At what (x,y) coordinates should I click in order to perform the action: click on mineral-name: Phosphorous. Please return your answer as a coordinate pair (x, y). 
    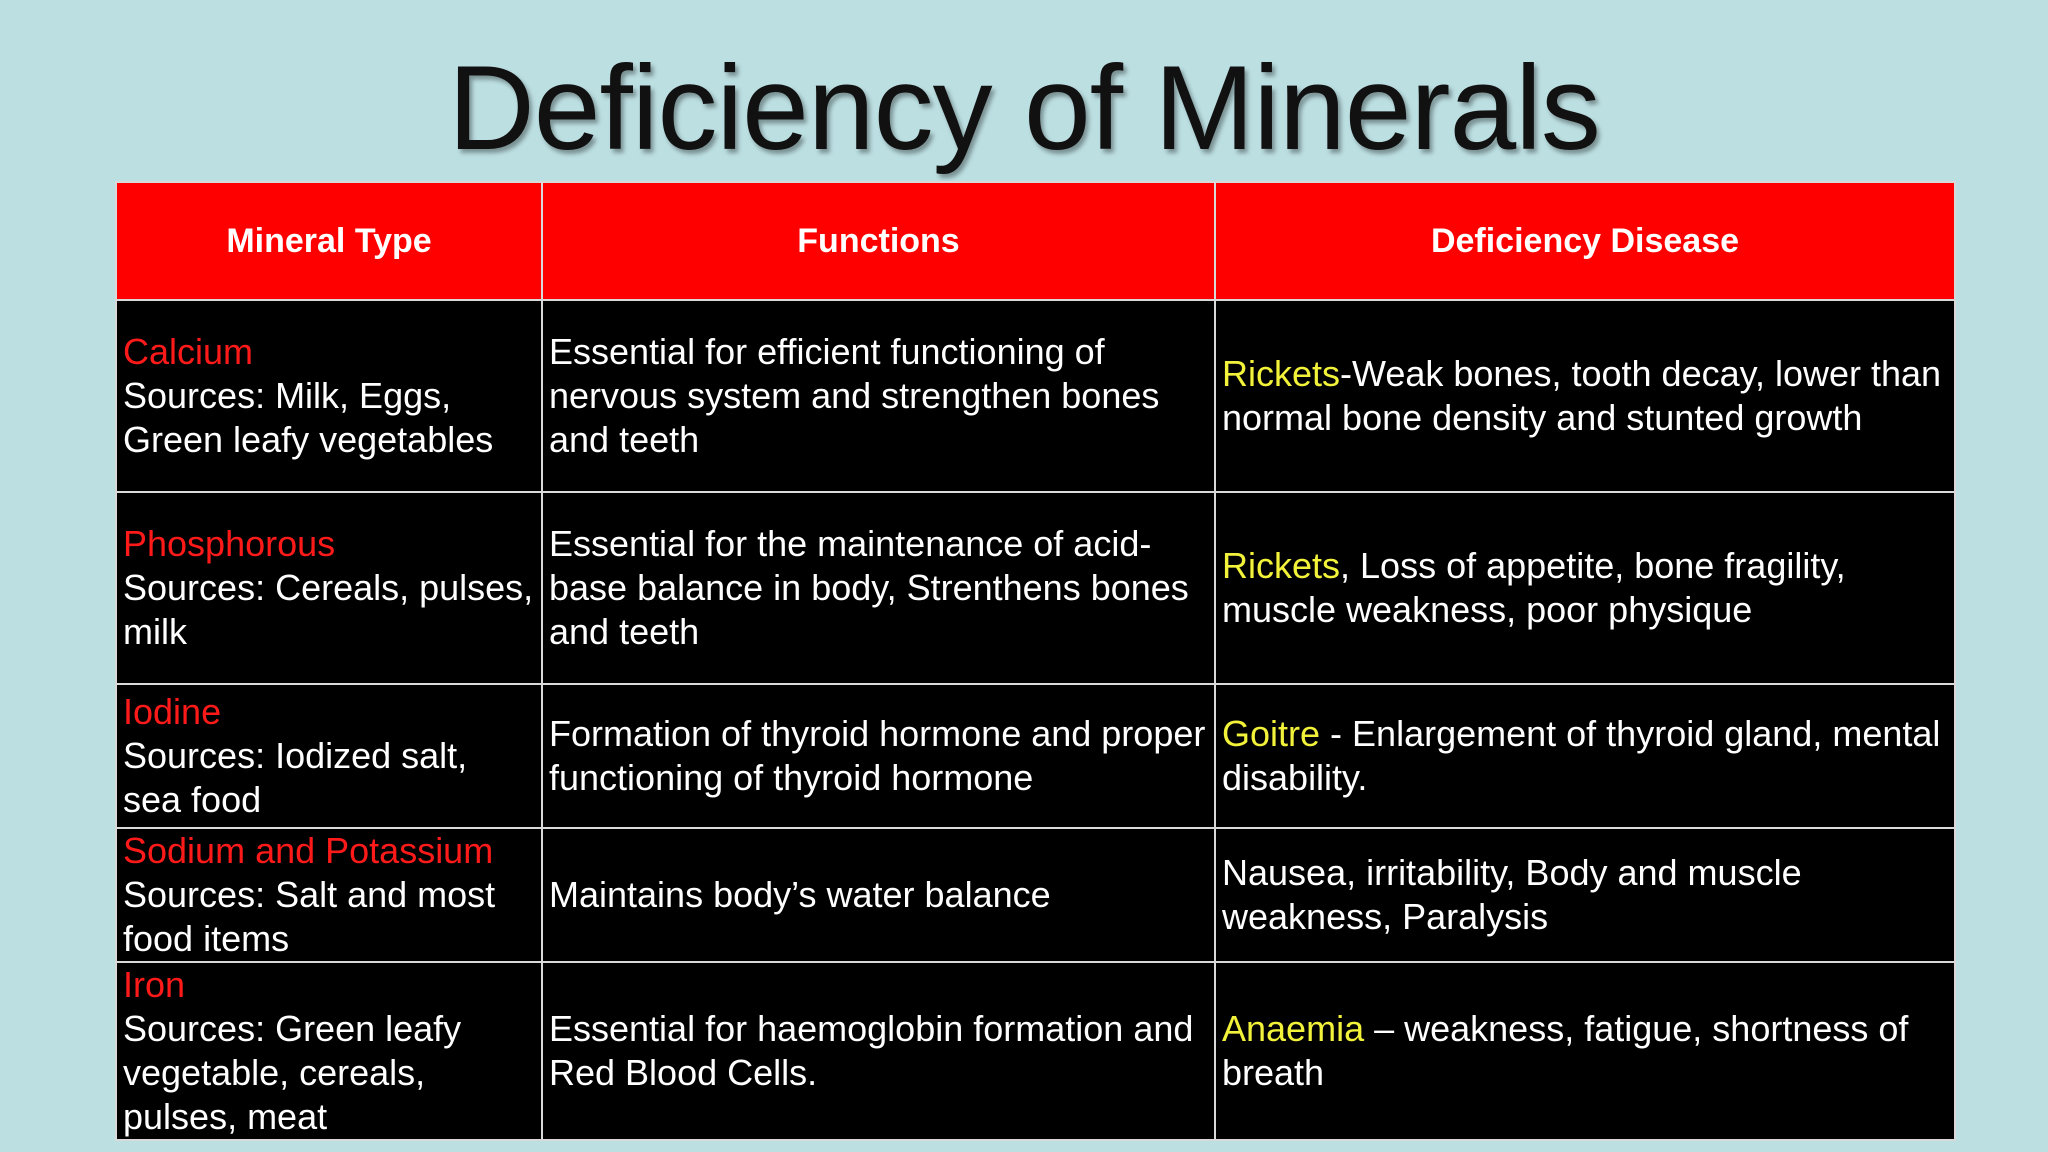
    Looking at the image, I should click on (229, 543).